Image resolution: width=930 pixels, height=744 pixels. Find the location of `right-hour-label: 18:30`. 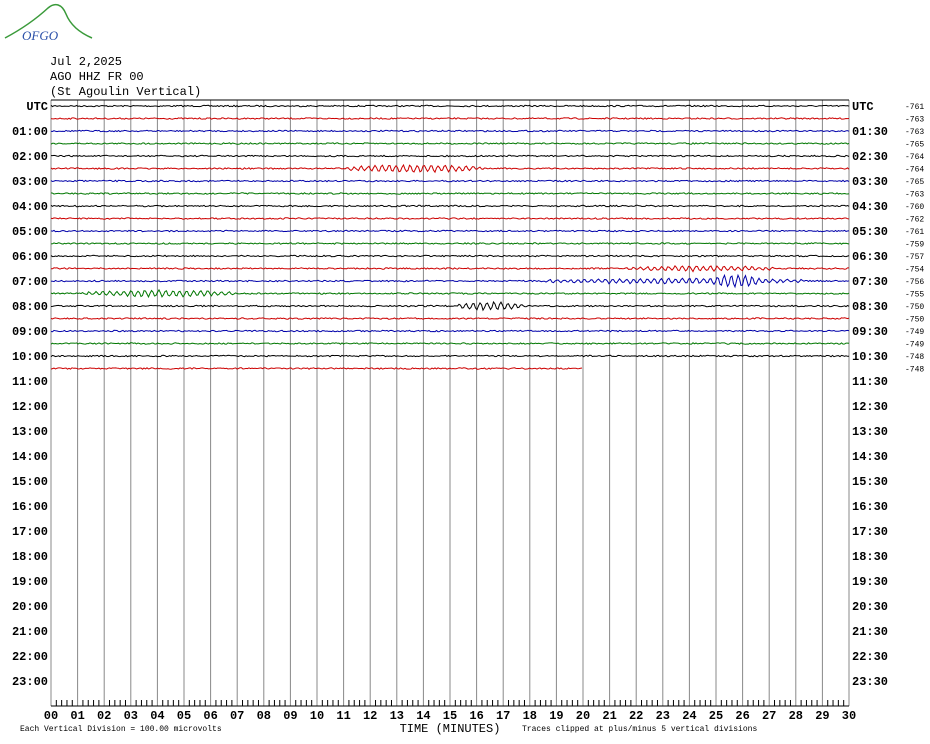

right-hour-label: 18:30 is located at coordinates (870, 557).